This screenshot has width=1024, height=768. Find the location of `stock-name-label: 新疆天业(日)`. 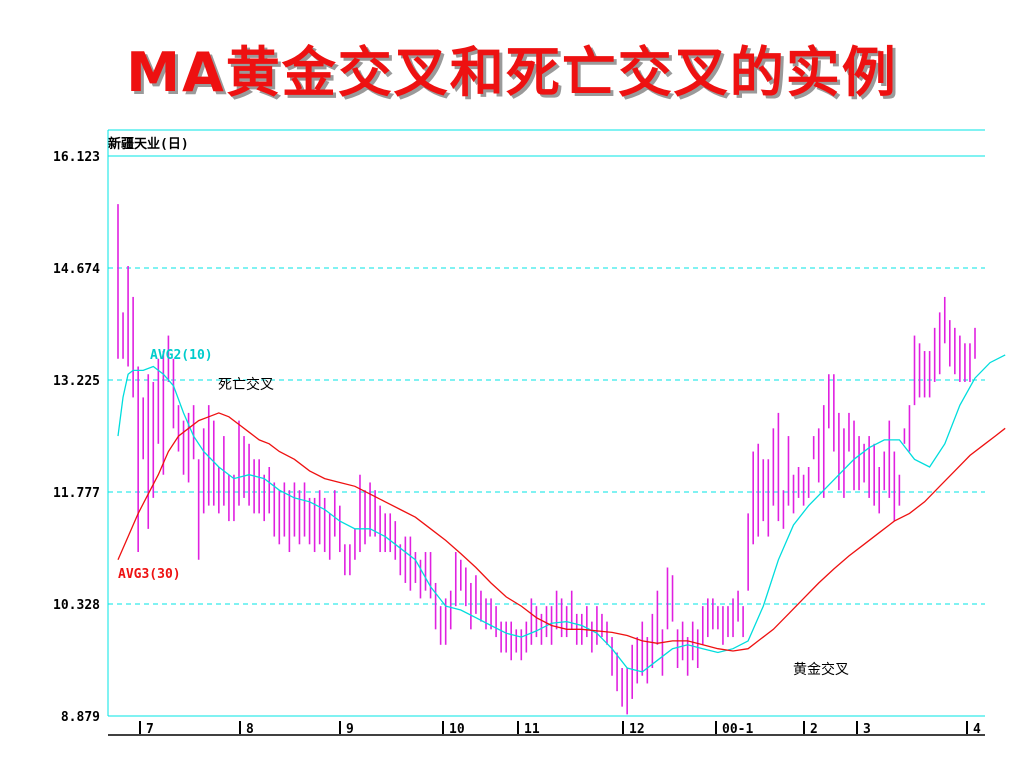

stock-name-label: 新疆天业(日) is located at coordinates (148, 144).